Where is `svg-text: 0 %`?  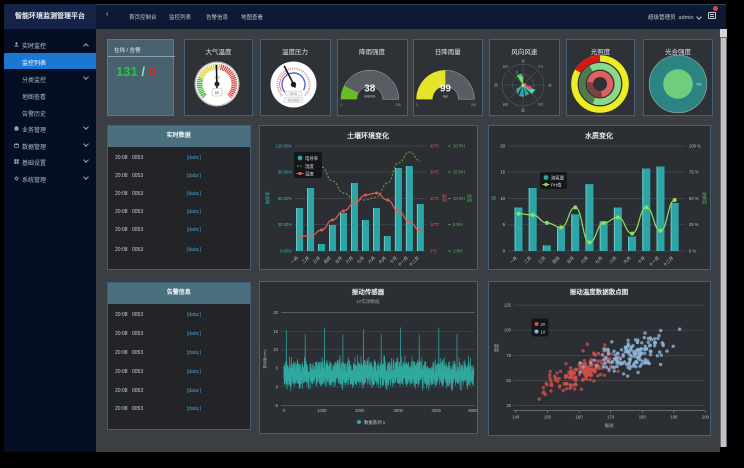 svg-text: 0 % is located at coordinates (692, 251).